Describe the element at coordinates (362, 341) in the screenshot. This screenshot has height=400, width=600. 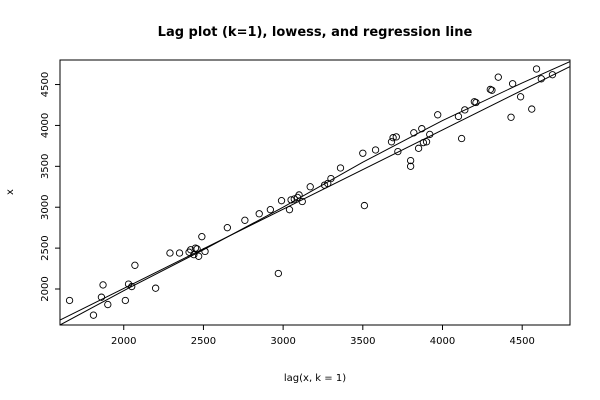
I see `x-tick-label: 3500` at that location.